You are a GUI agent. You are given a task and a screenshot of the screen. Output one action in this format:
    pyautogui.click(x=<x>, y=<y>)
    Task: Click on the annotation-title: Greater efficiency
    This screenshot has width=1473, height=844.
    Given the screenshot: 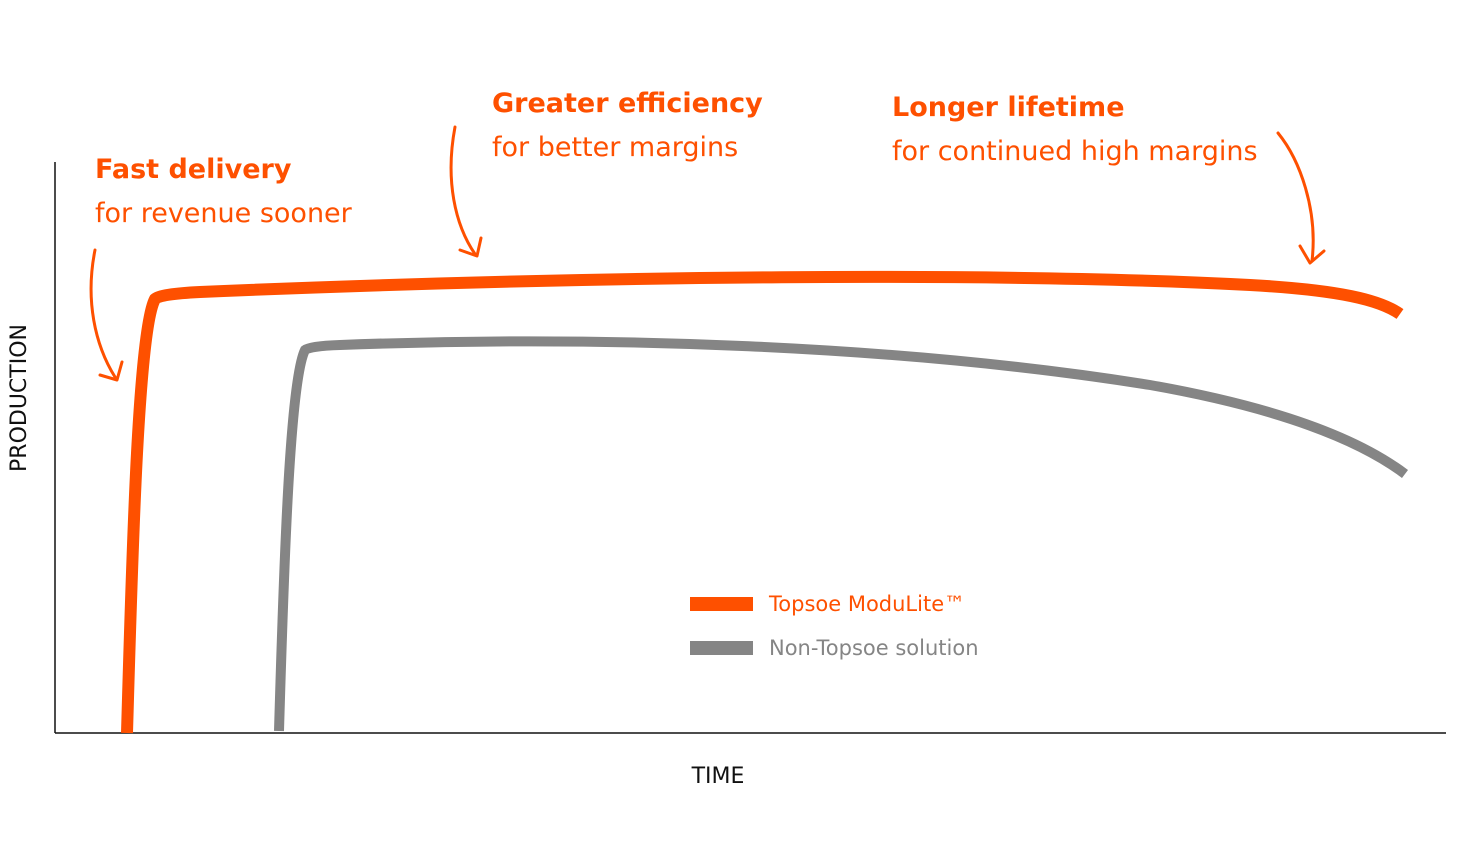 What is the action you would take?
    pyautogui.click(x=627, y=103)
    